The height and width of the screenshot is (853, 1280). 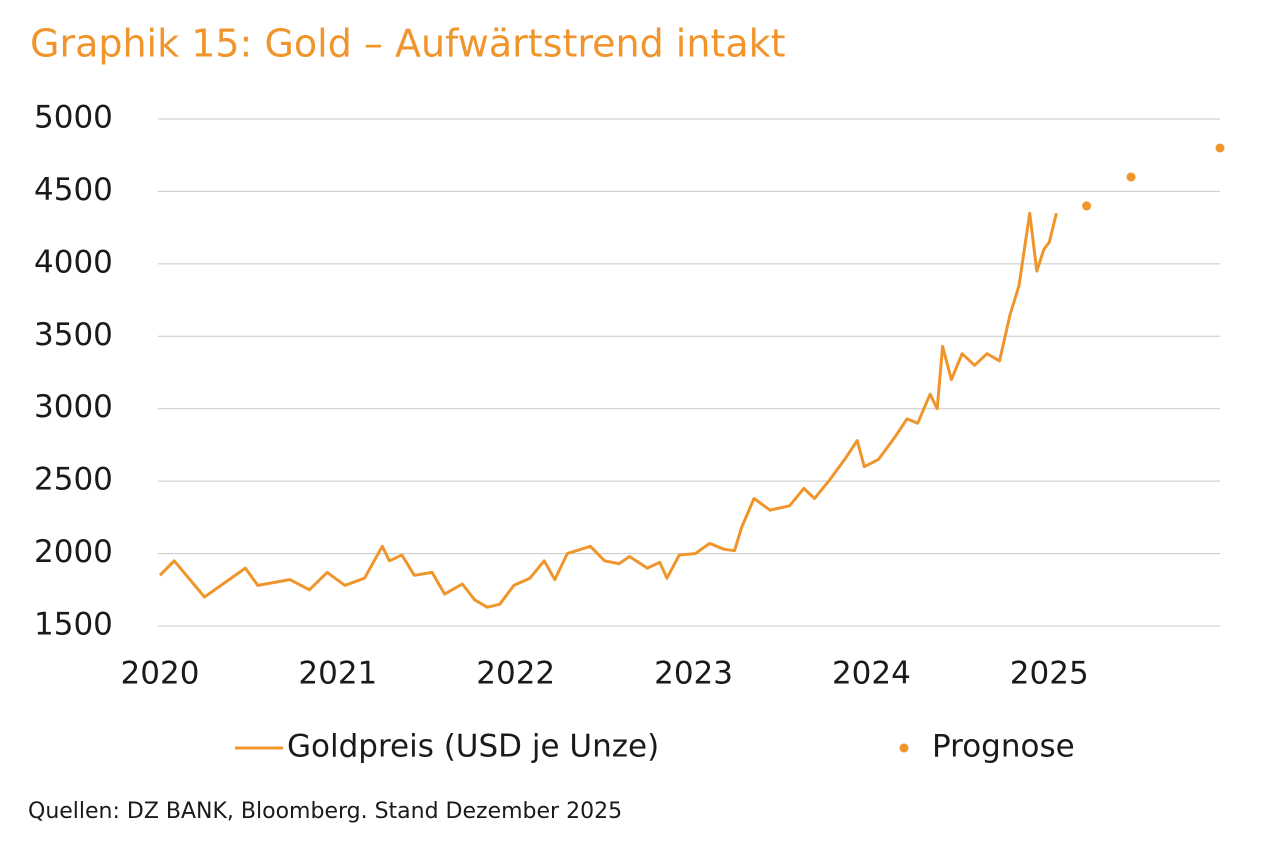 I want to click on y-tick-label: 2000, so click(x=73, y=552).